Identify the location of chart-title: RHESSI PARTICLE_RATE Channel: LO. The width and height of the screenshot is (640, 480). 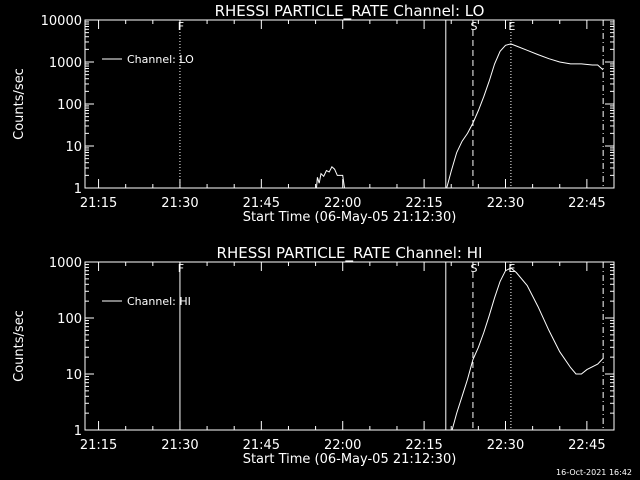
(350, 11).